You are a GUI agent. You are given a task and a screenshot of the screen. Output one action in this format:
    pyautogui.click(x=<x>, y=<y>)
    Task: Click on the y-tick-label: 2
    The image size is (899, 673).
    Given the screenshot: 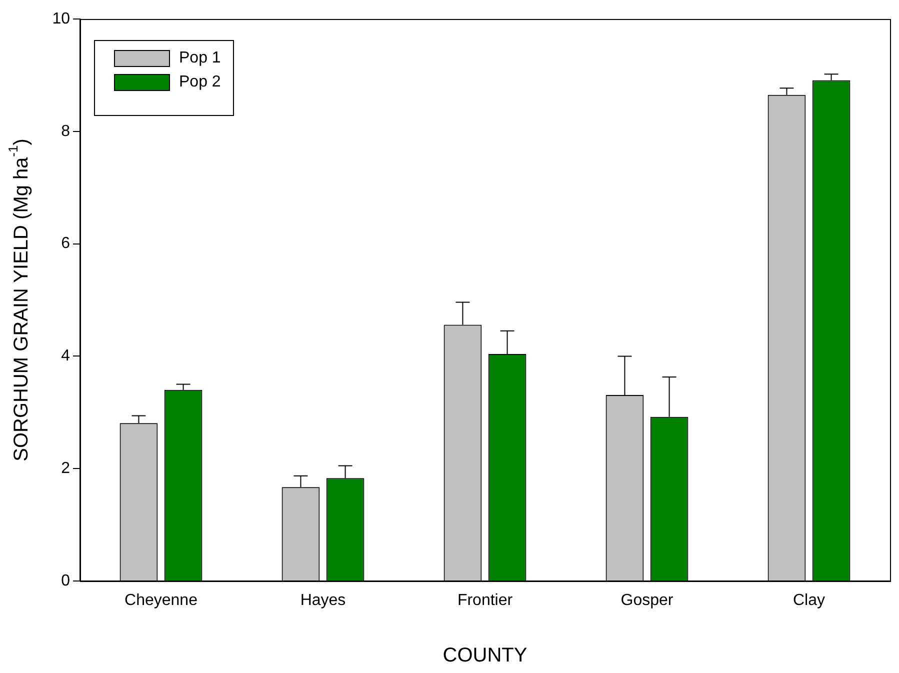 What is the action you would take?
    pyautogui.click(x=65, y=469)
    